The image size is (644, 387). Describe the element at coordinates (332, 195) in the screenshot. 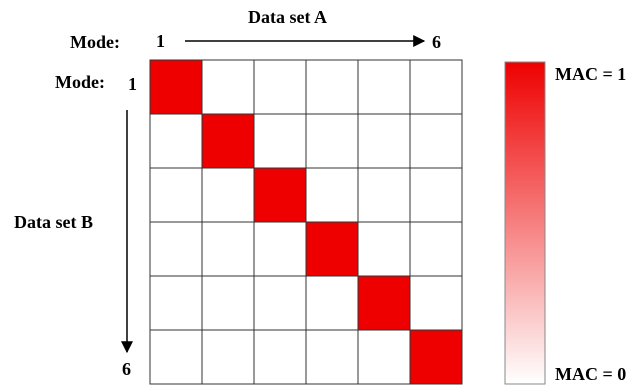

I see `matrix-cell-r3-c4` at that location.